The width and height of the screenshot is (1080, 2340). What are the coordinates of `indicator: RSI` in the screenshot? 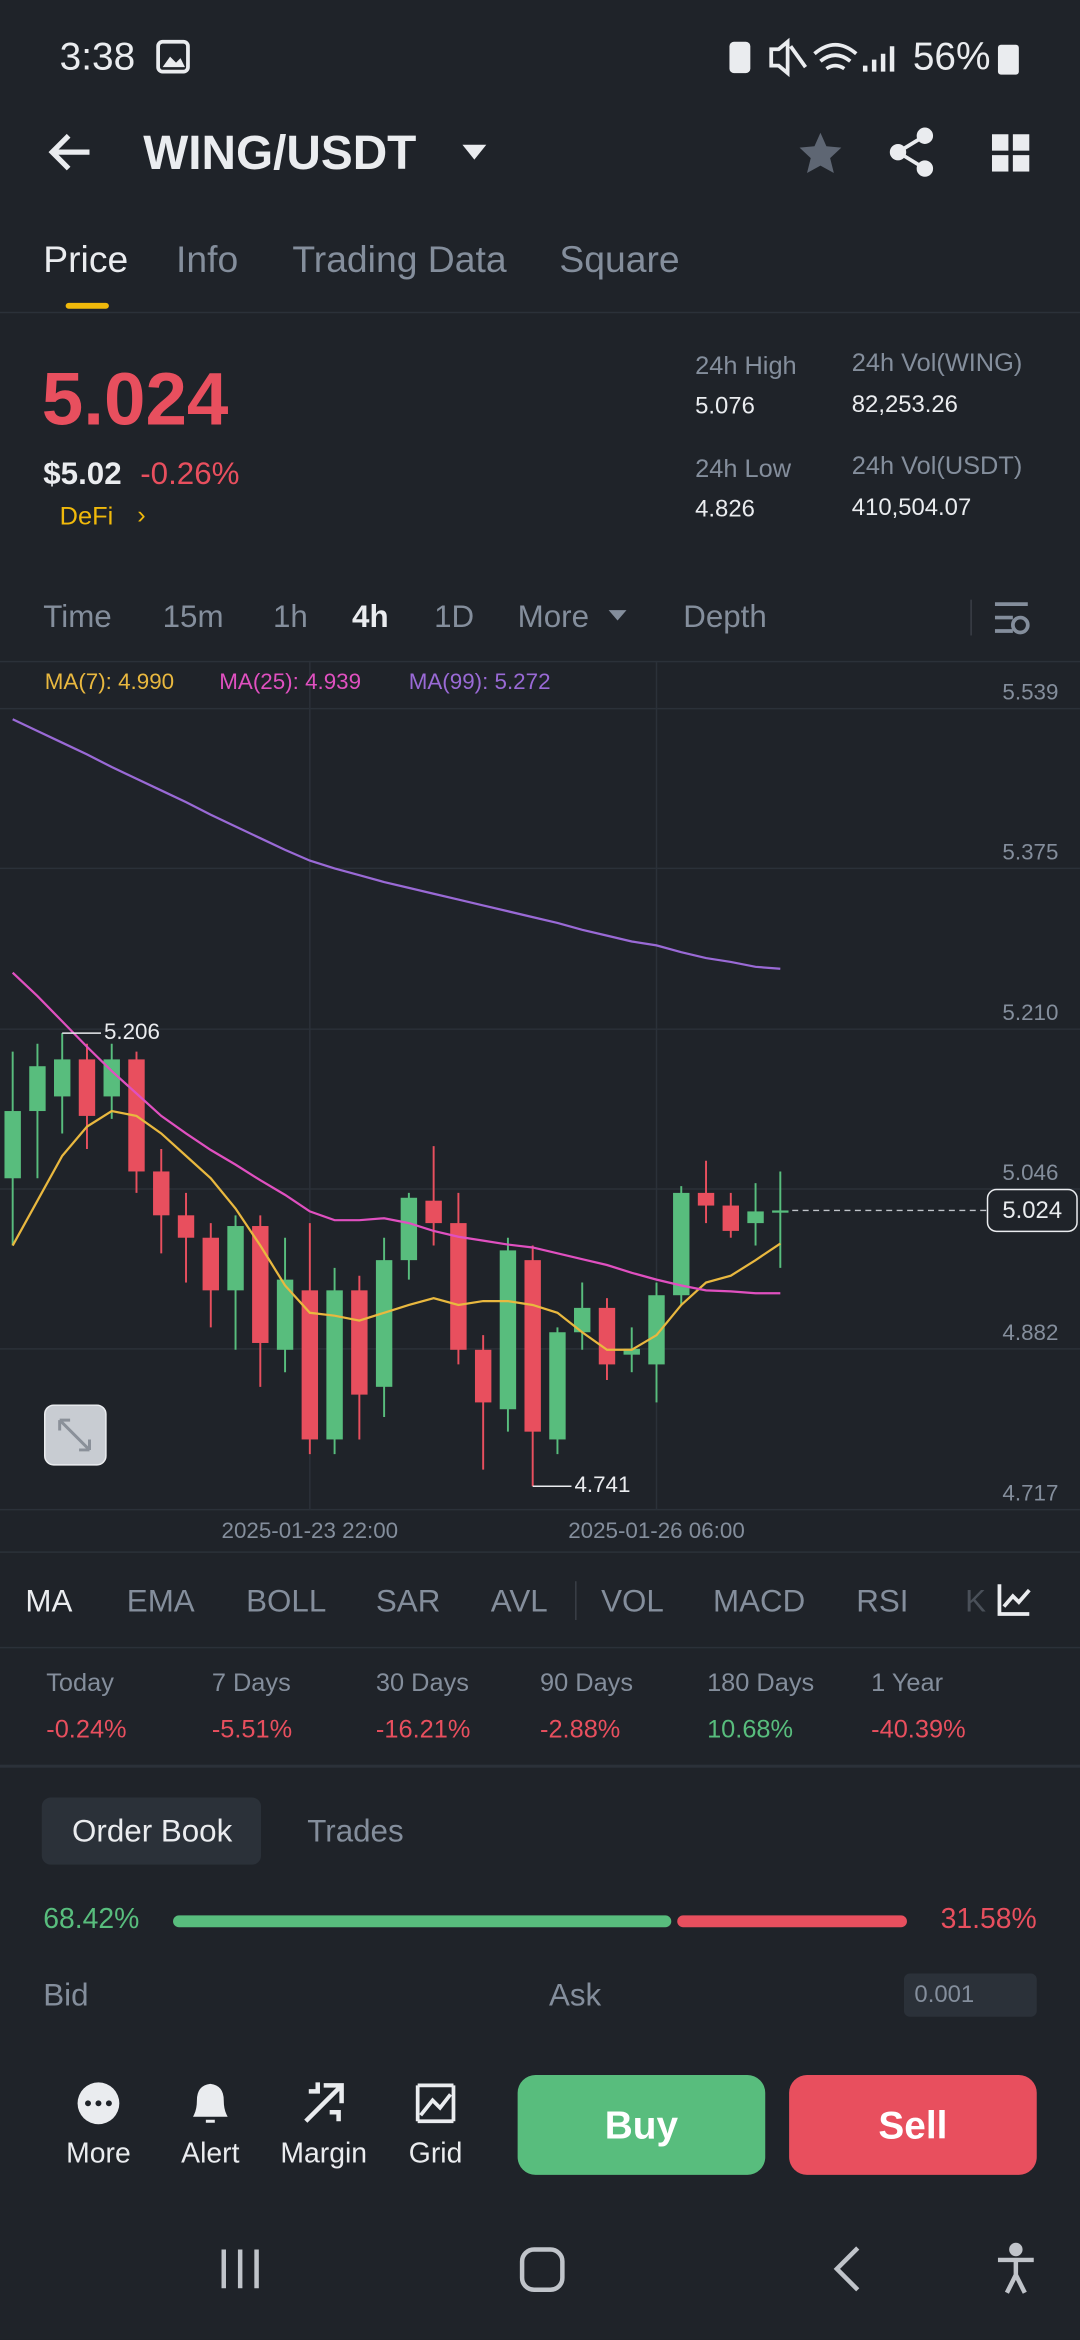 It's located at (882, 1602).